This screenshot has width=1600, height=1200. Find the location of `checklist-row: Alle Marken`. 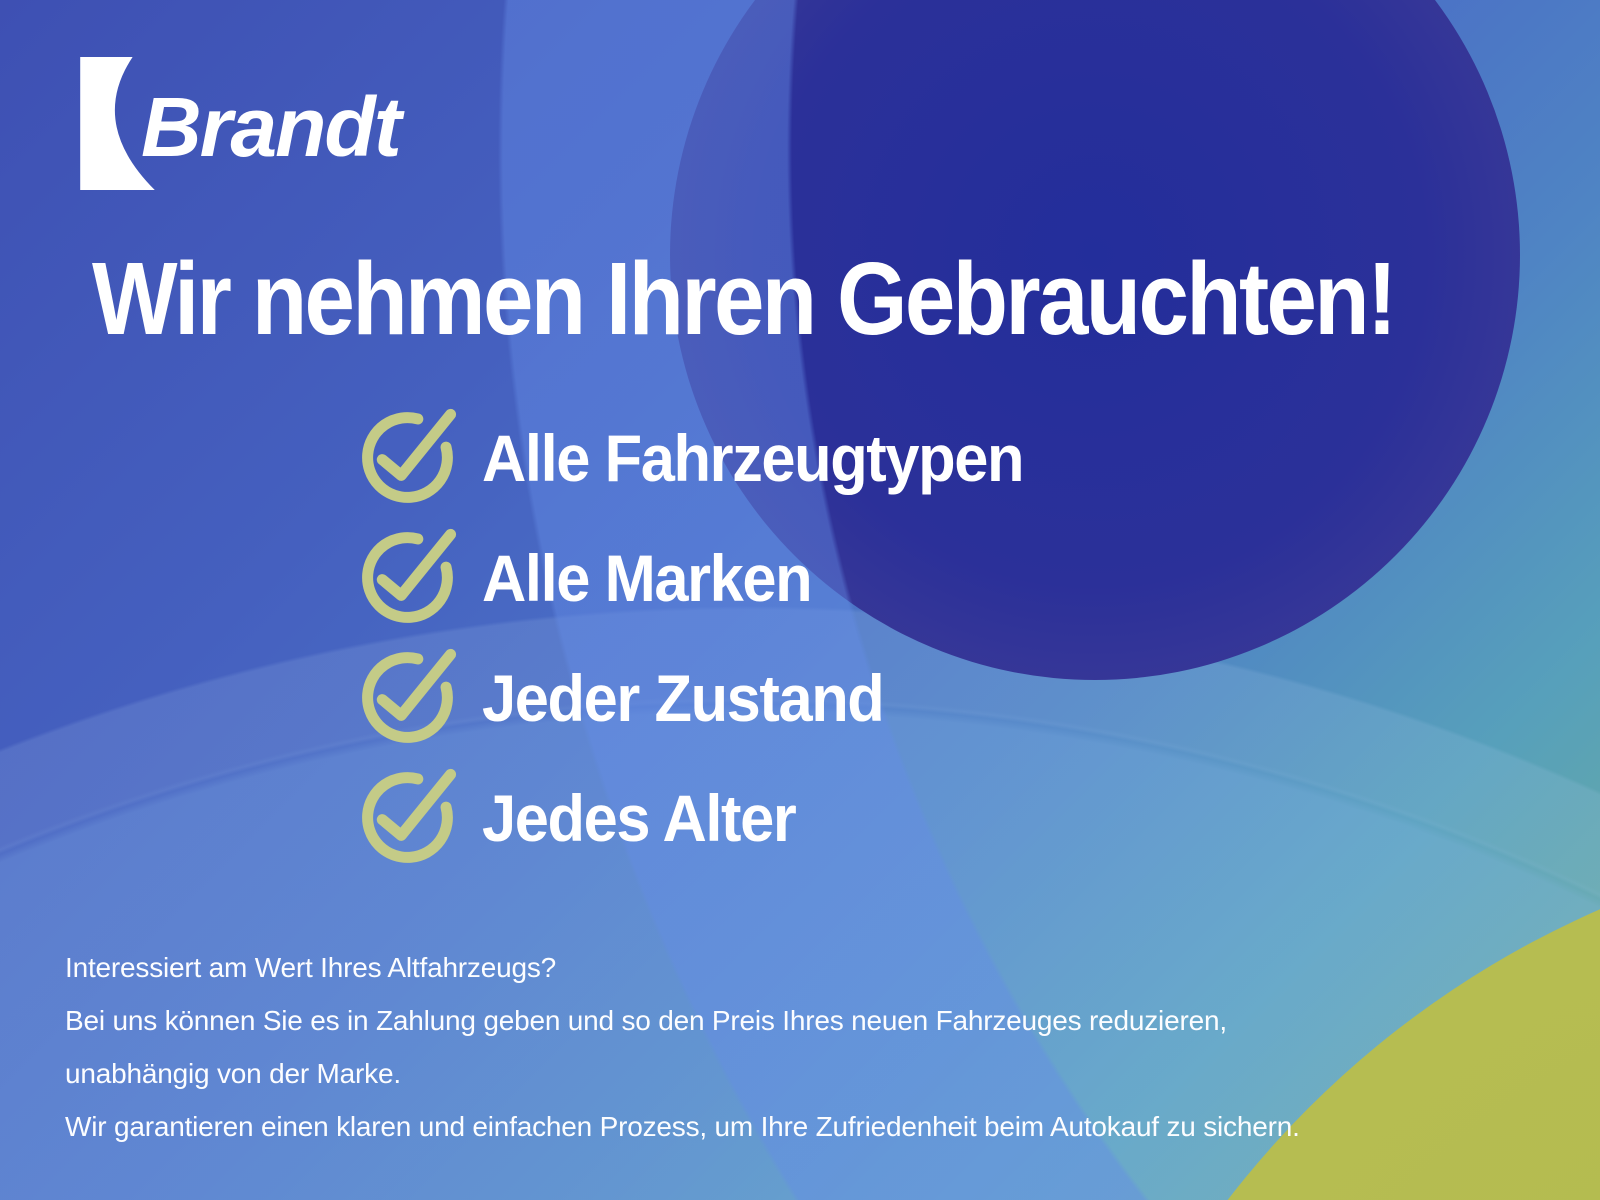

checklist-row: Alle Marken is located at coordinates (709, 577).